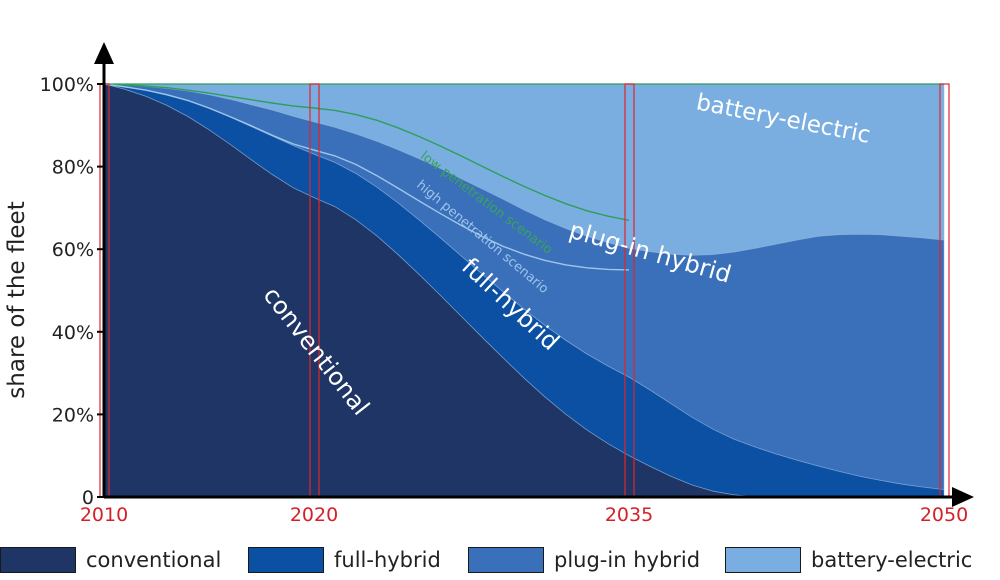 The image size is (1000, 580). Describe the element at coordinates (73, 250) in the screenshot. I see `y-tick-label: 60%` at that location.